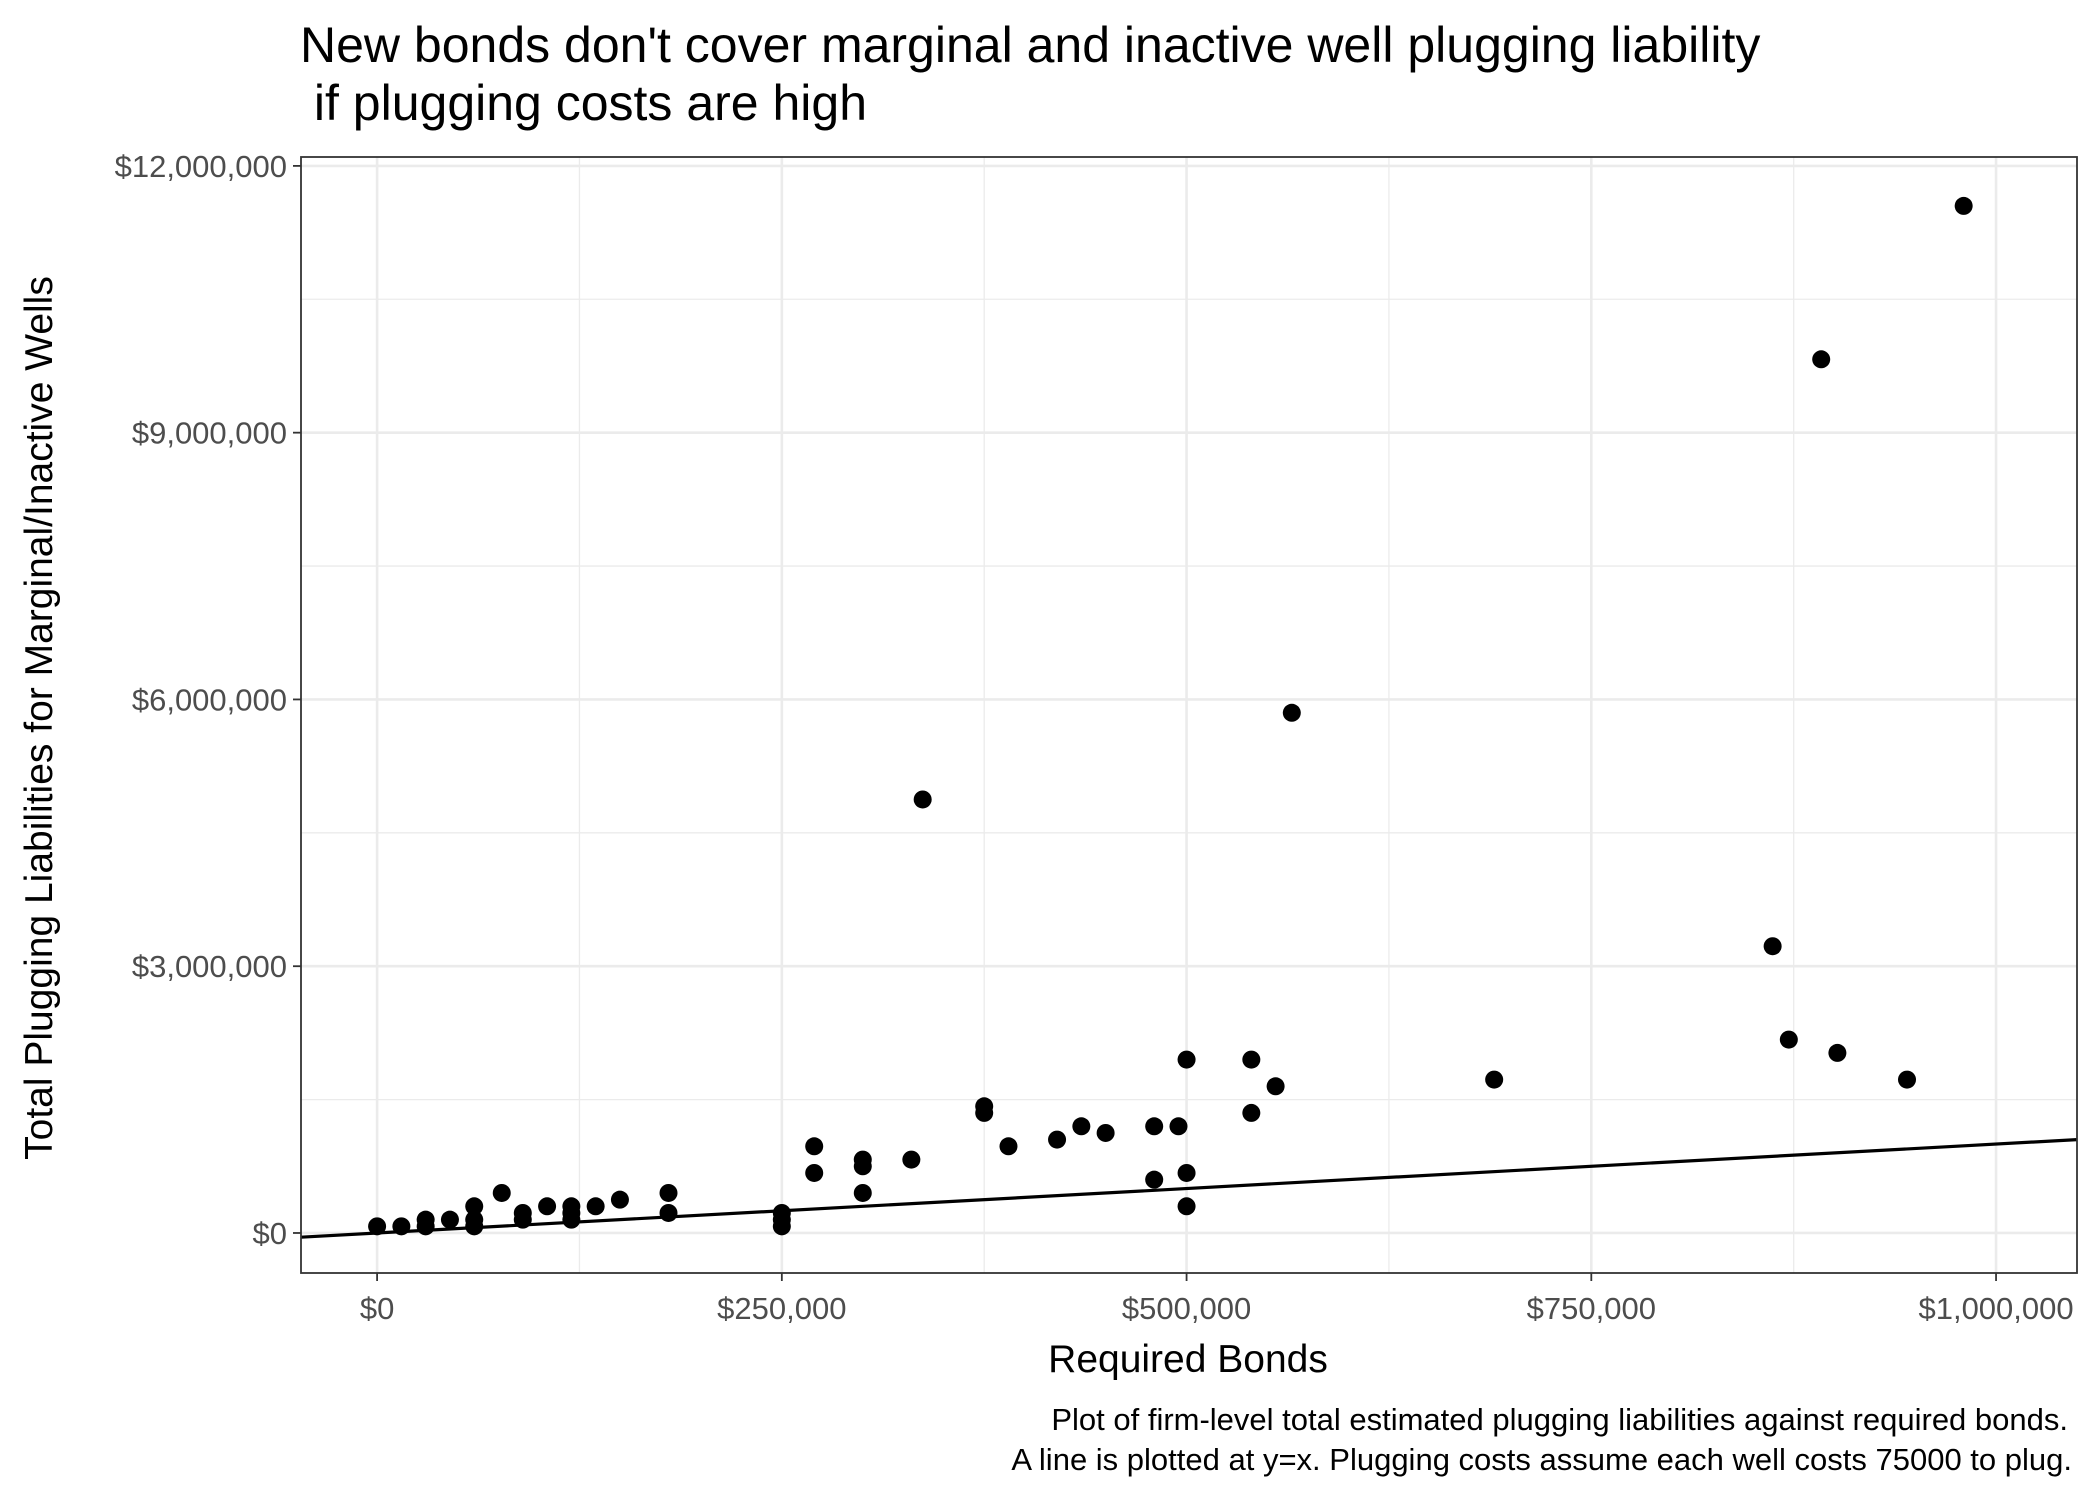 Image resolution: width=2100 pixels, height=1500 pixels. I want to click on chart-title-line-2: if plugging costs are high, so click(583, 103).